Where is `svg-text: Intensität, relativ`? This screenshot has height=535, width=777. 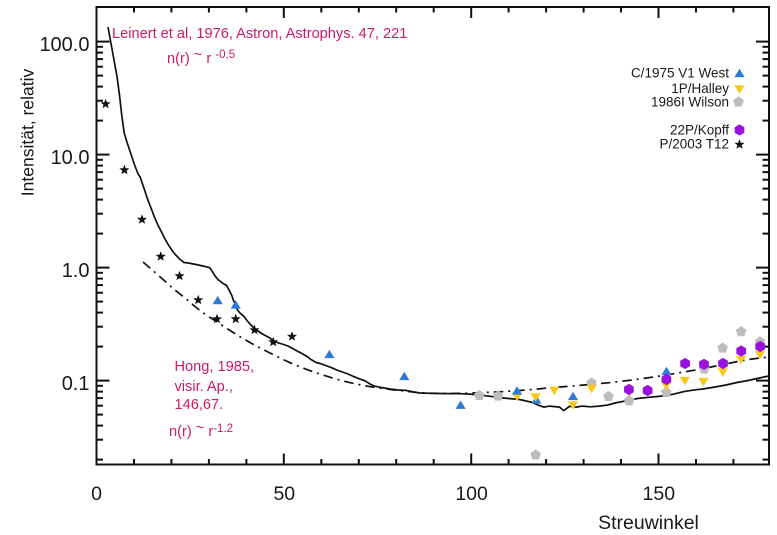 svg-text: Intensität, relativ is located at coordinates (28, 133).